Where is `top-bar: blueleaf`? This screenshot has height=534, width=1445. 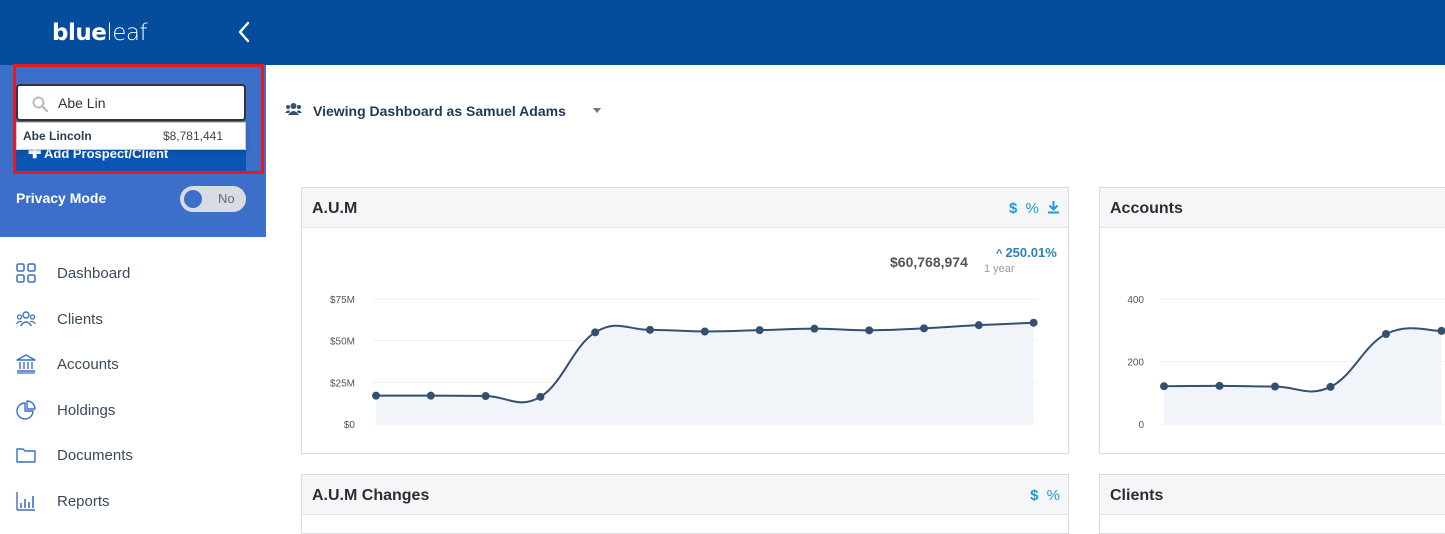 top-bar: blueleaf is located at coordinates (722, 32).